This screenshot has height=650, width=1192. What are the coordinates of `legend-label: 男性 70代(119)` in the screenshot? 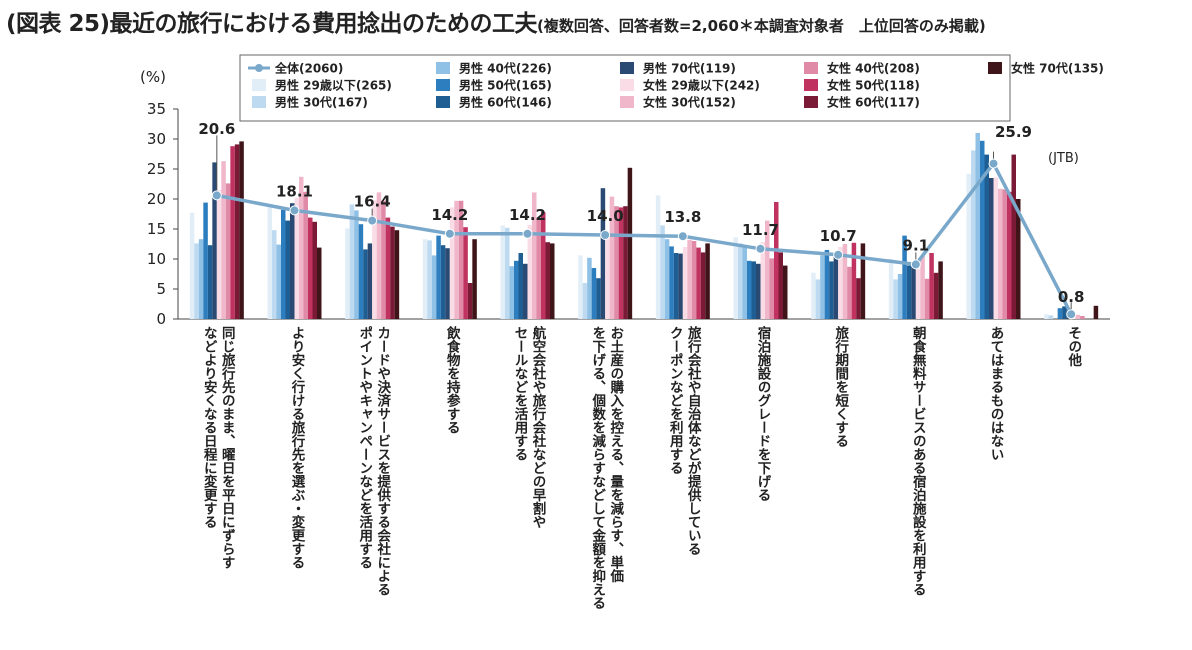 It's located at (689, 68).